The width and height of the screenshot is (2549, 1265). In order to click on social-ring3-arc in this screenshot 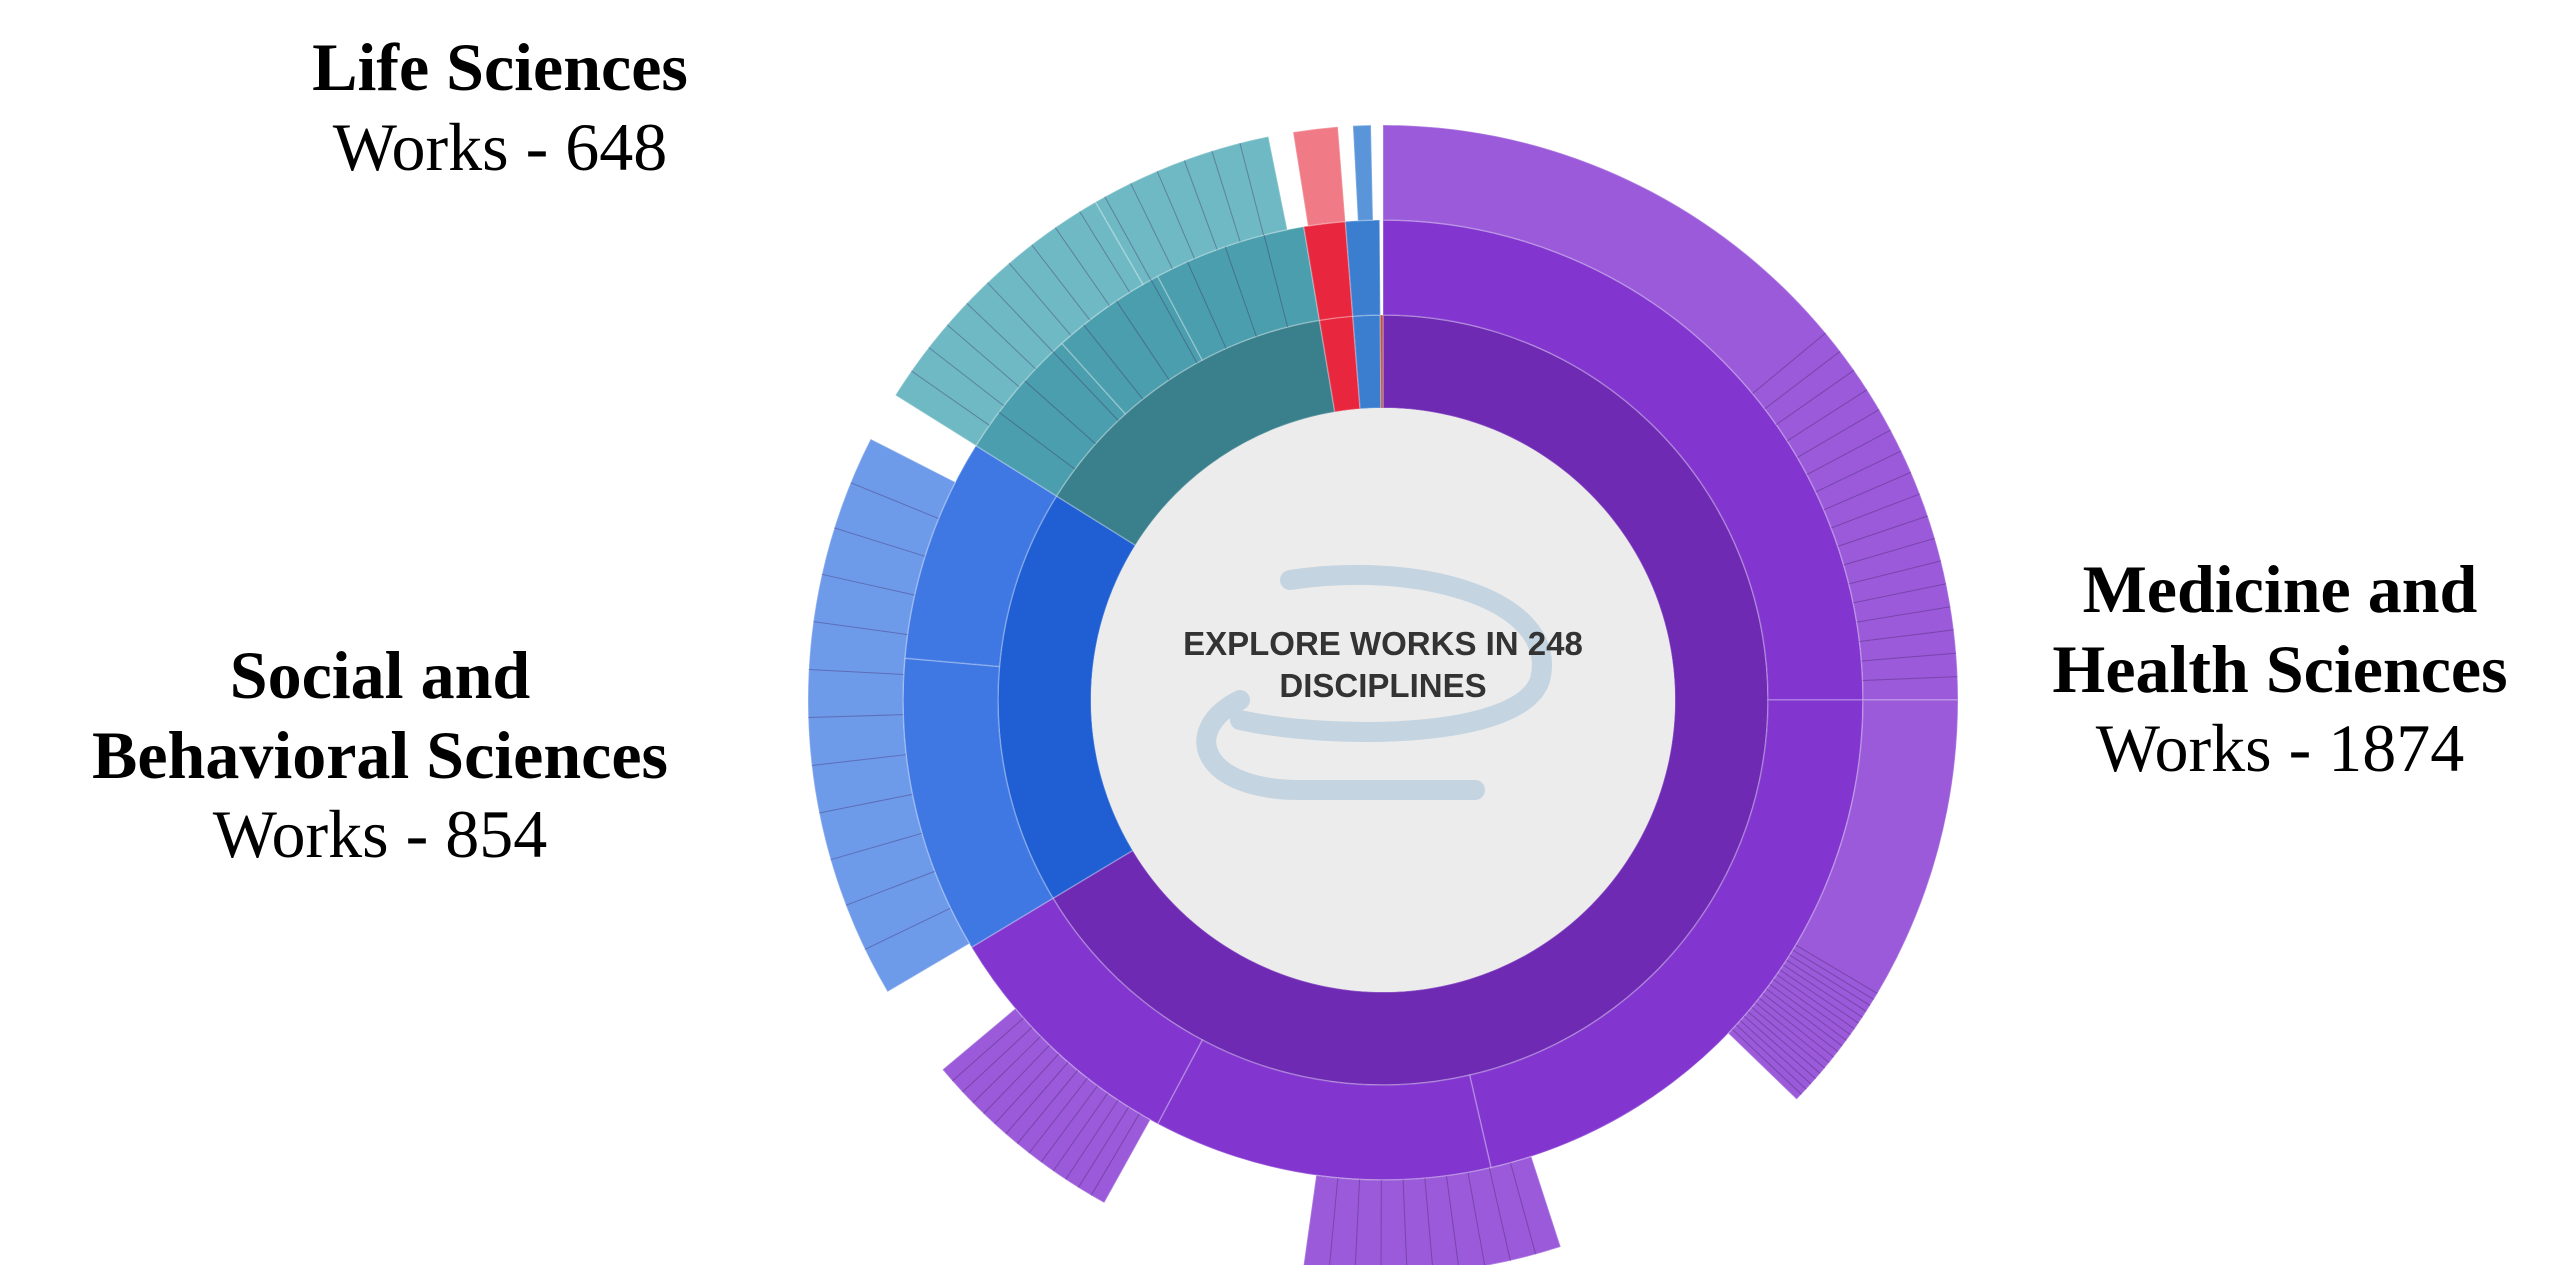, I will do `click(889, 715)`.